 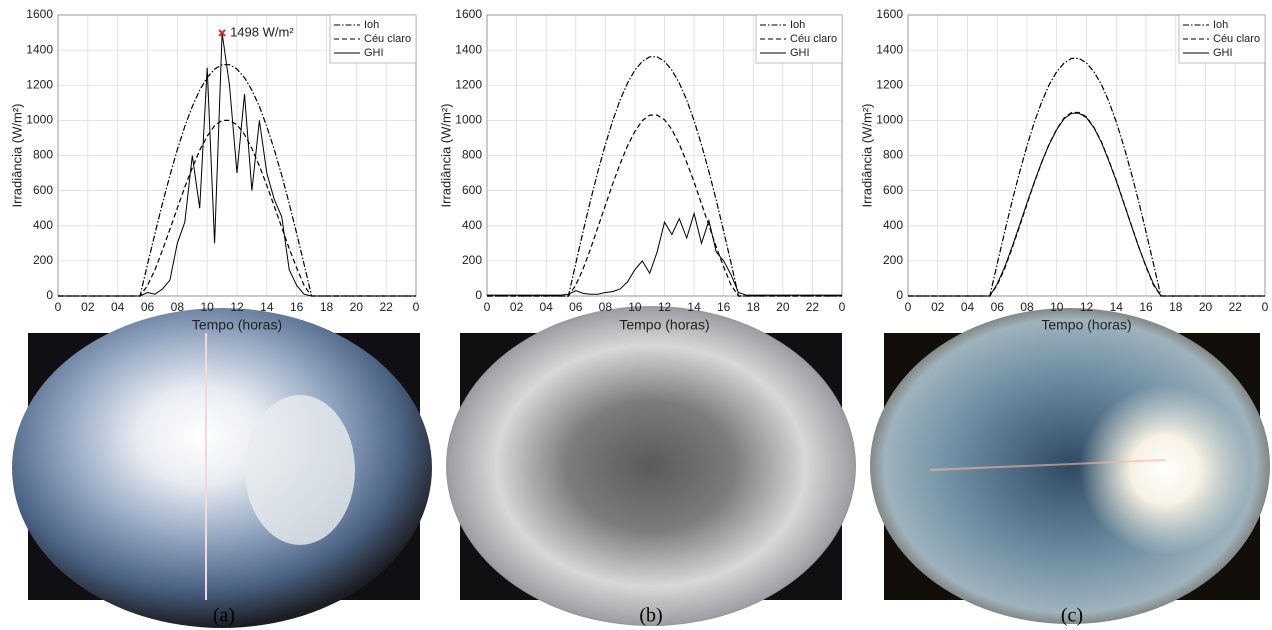 I want to click on caption: (c), so click(x=1072, y=616).